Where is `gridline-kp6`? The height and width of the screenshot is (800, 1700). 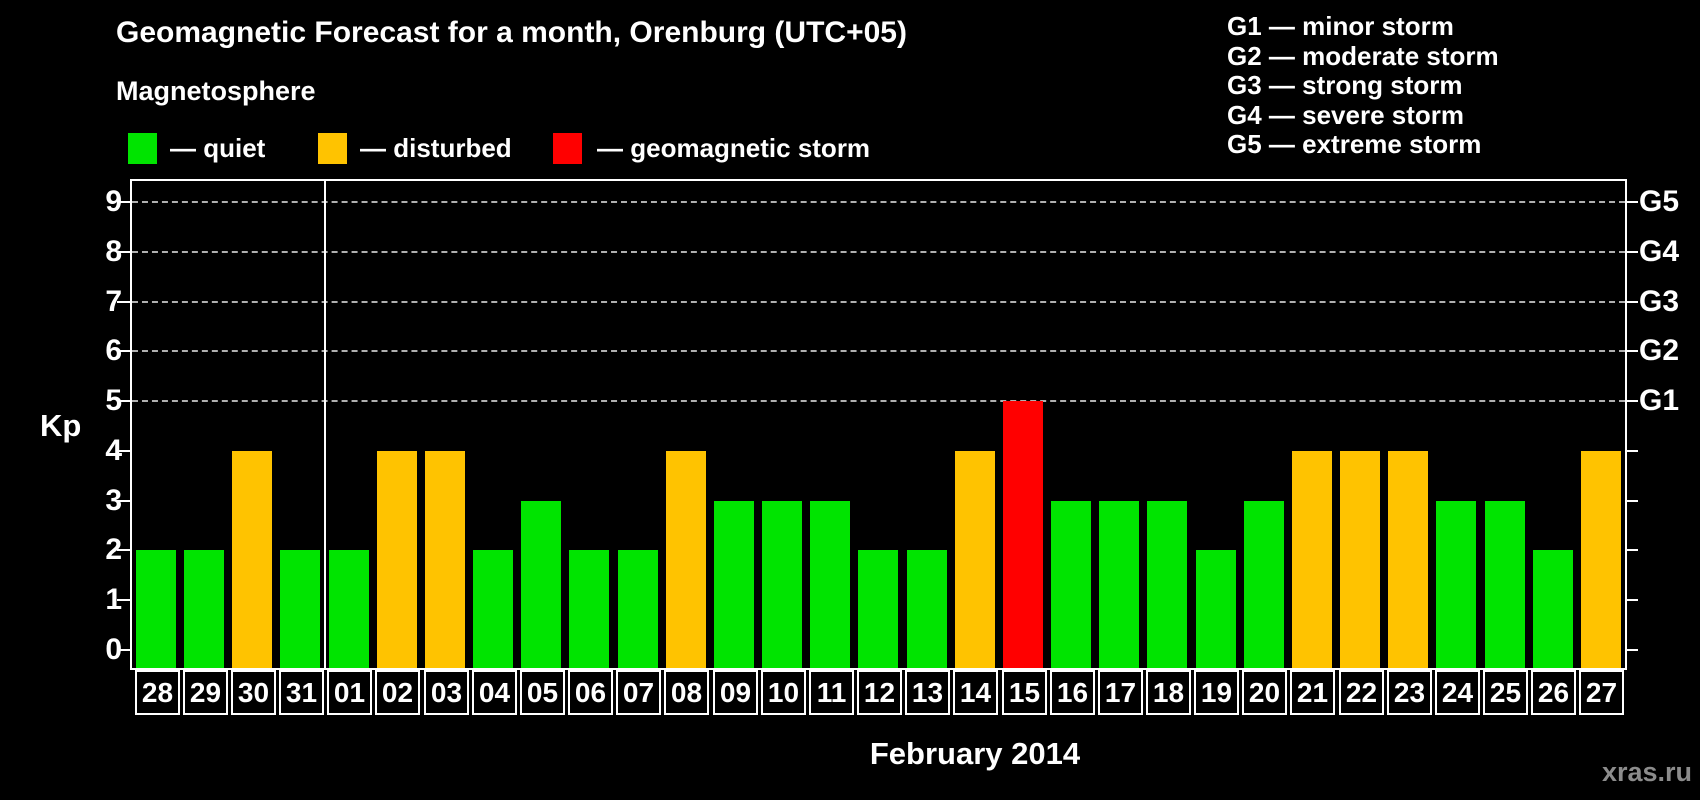
gridline-kp6 is located at coordinates (878, 351).